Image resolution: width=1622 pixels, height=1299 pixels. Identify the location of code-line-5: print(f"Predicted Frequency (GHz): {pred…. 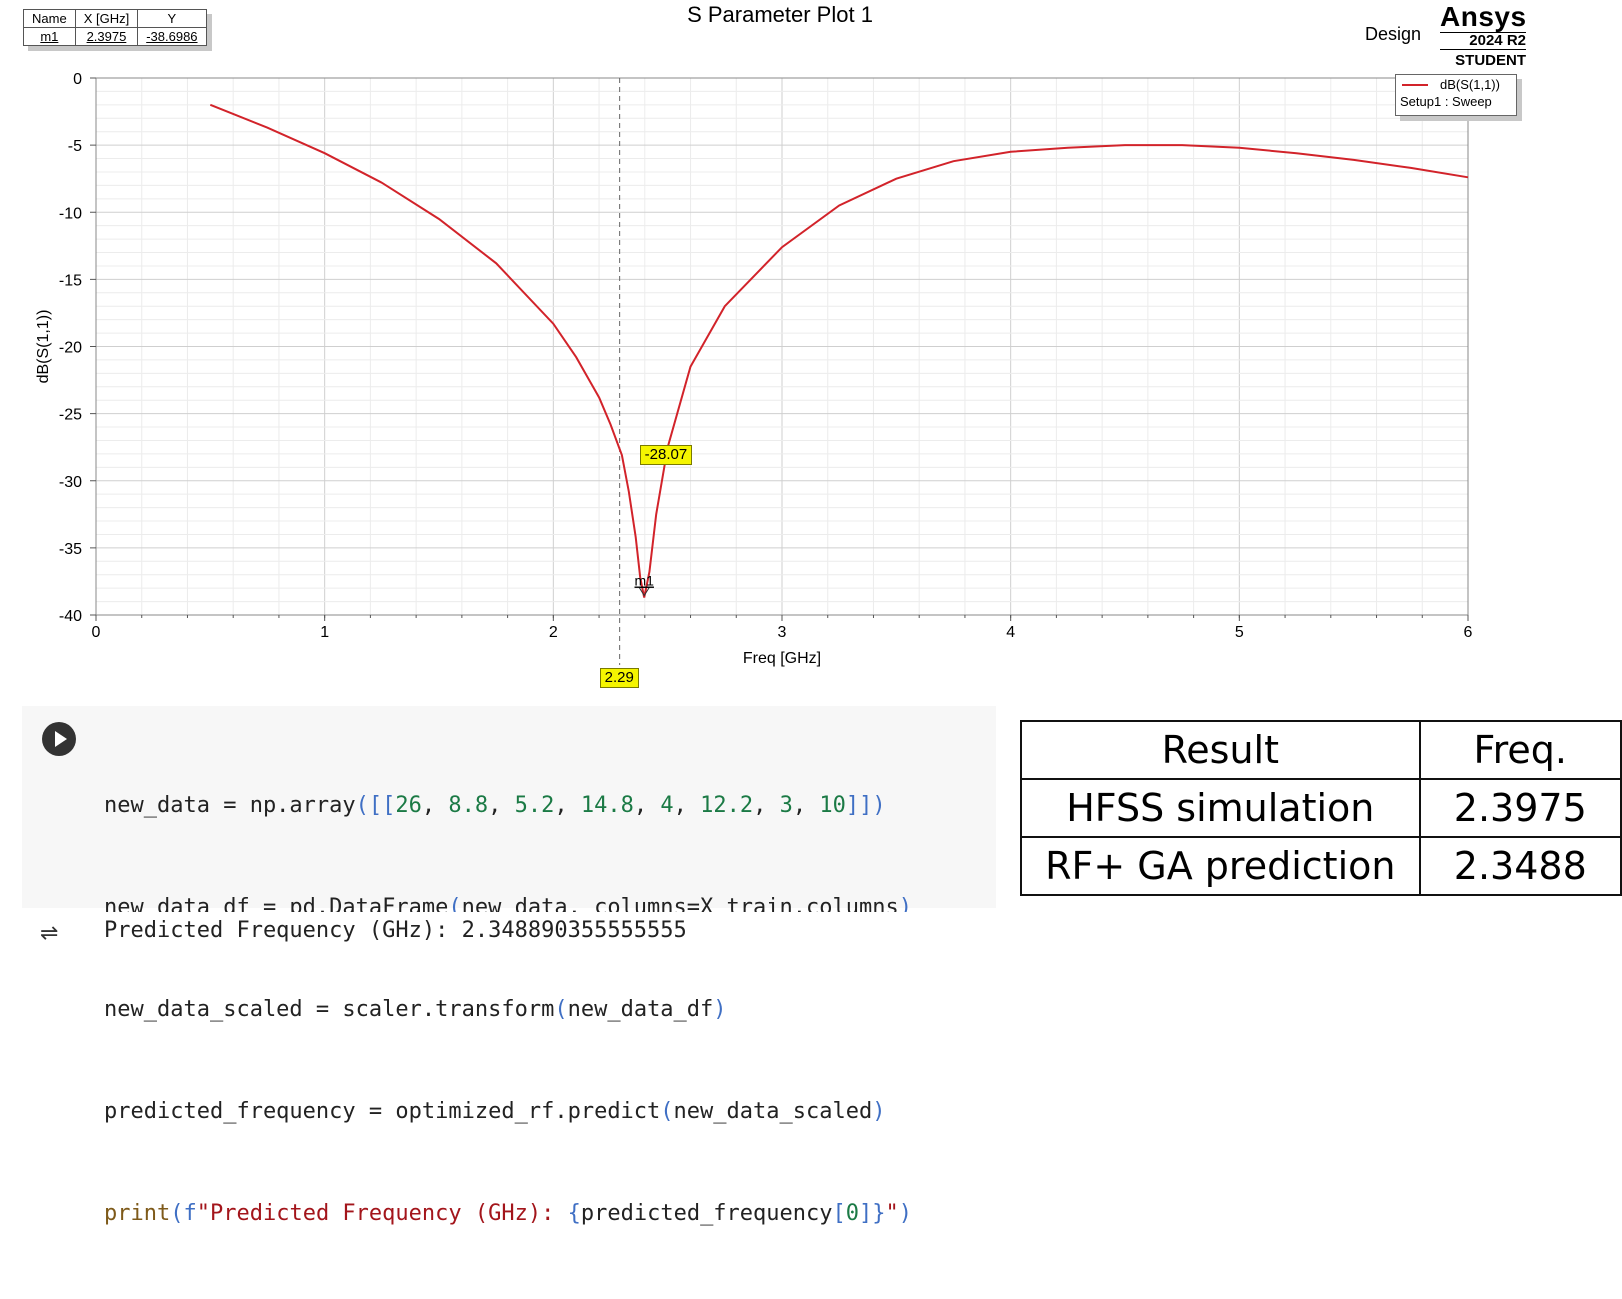
(508, 1213).